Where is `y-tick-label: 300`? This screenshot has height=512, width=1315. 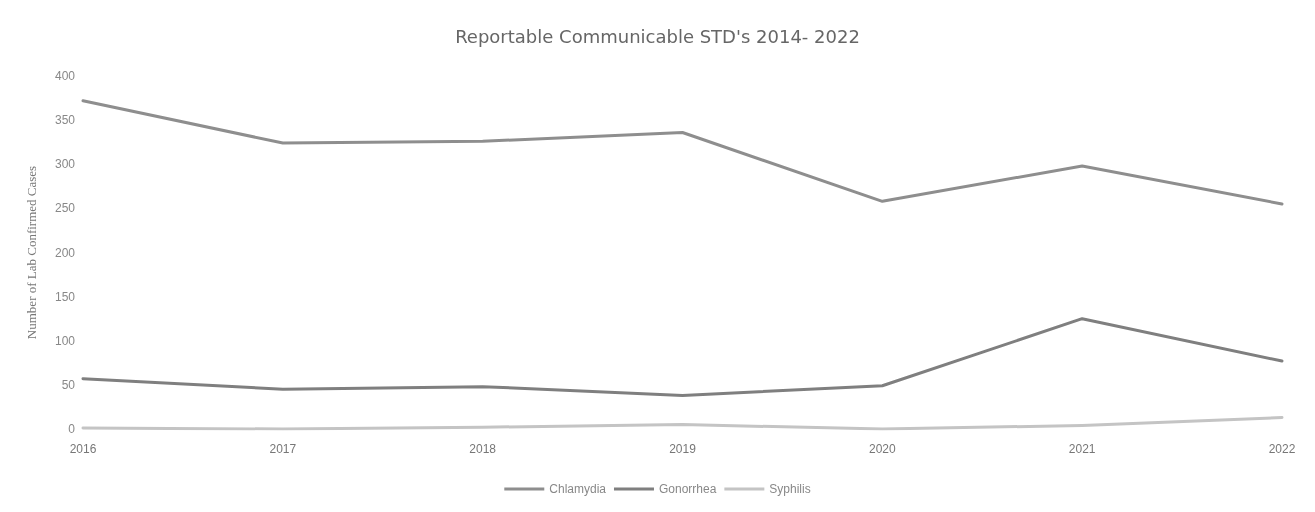
y-tick-label: 300 is located at coordinates (65, 164).